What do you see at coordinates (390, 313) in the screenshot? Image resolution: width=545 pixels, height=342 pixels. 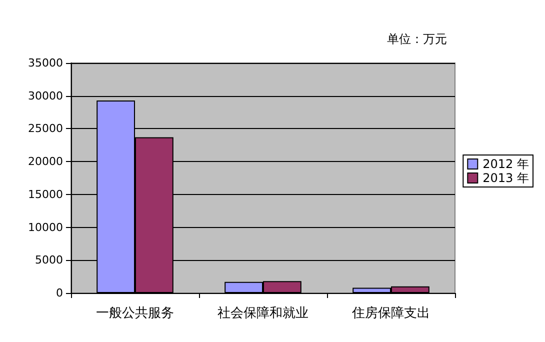 I see `x-tick-label: 住房保障支出` at bounding box center [390, 313].